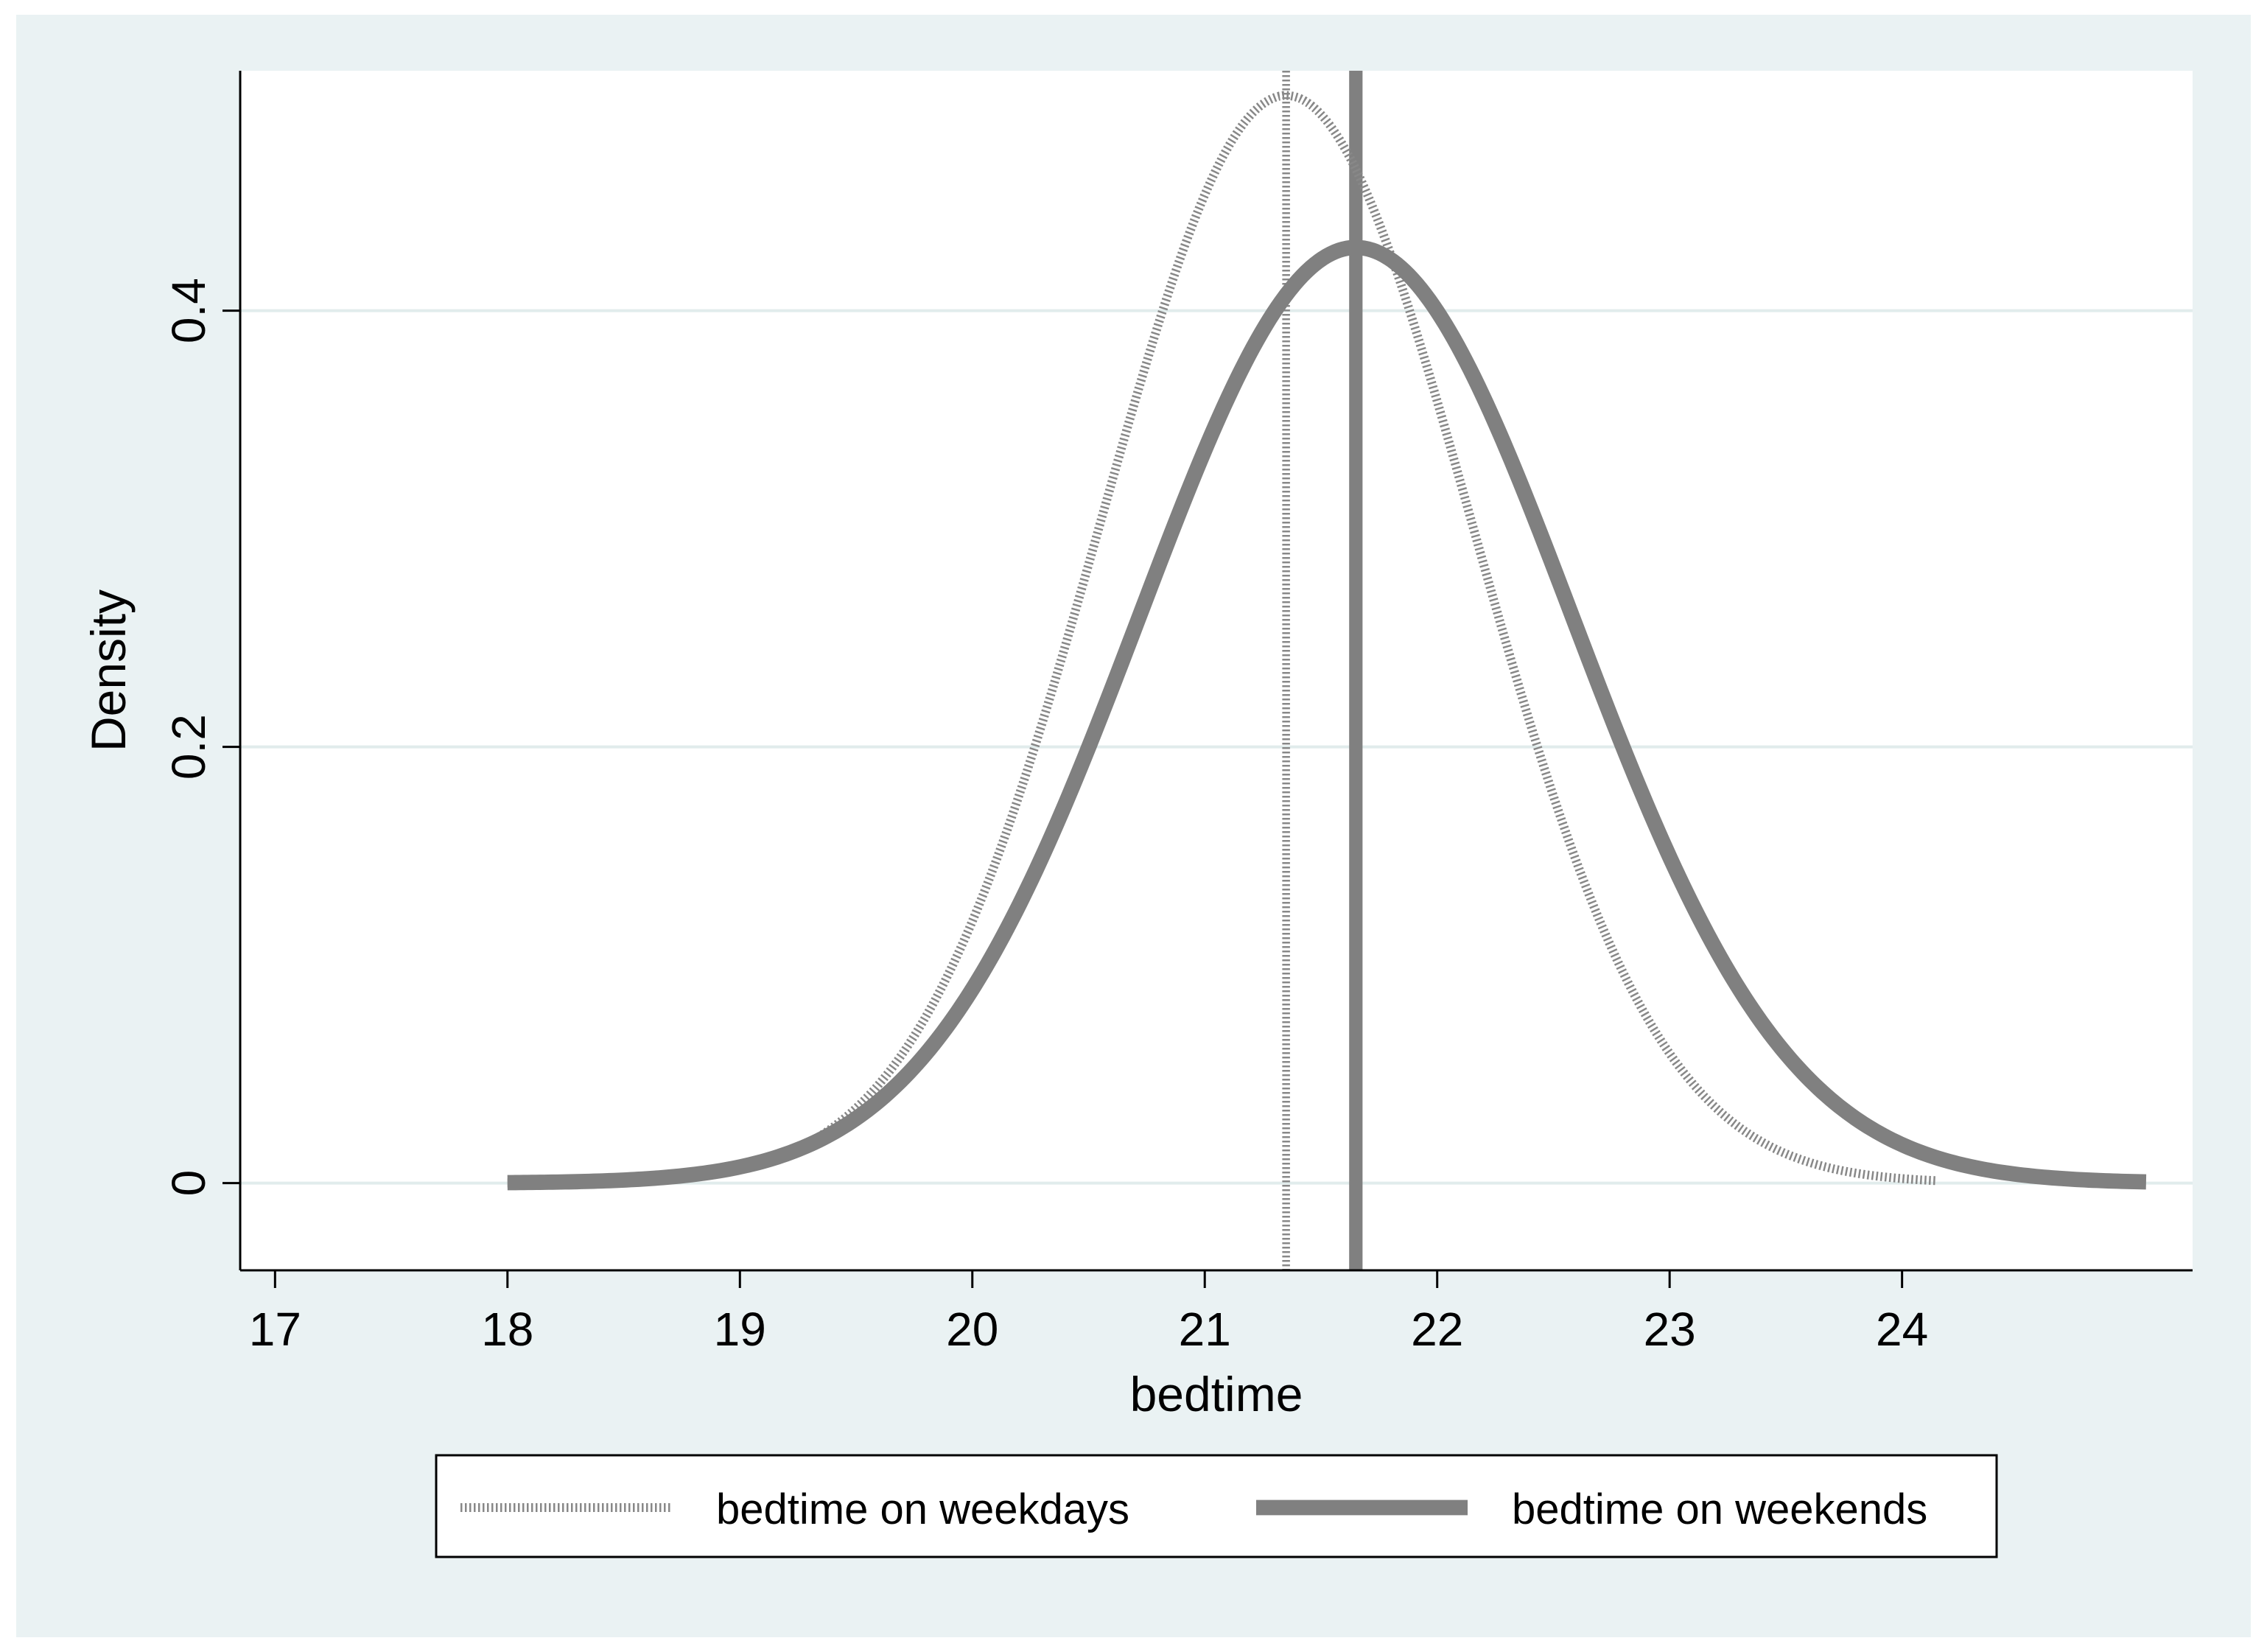  I want to click on x-tick-label-7: 24, so click(1902, 1329).